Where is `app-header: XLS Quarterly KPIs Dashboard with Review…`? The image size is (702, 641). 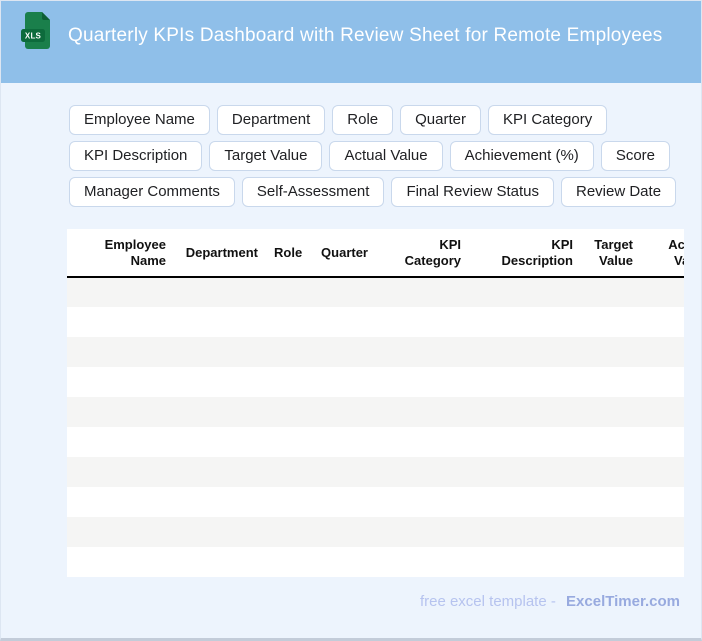
app-header: XLS Quarterly KPIs Dashboard with Review… is located at coordinates (351, 42).